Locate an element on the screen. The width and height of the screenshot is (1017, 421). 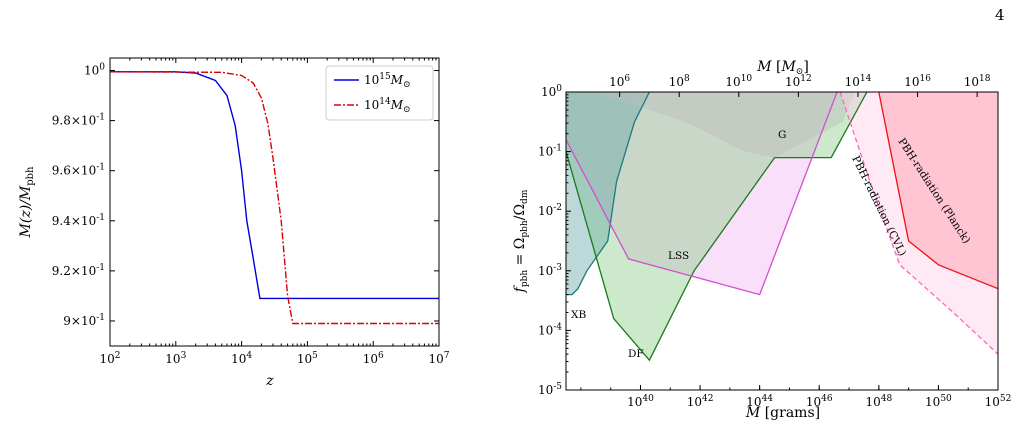
x2-tick-label: 108 is located at coordinates (679, 81).